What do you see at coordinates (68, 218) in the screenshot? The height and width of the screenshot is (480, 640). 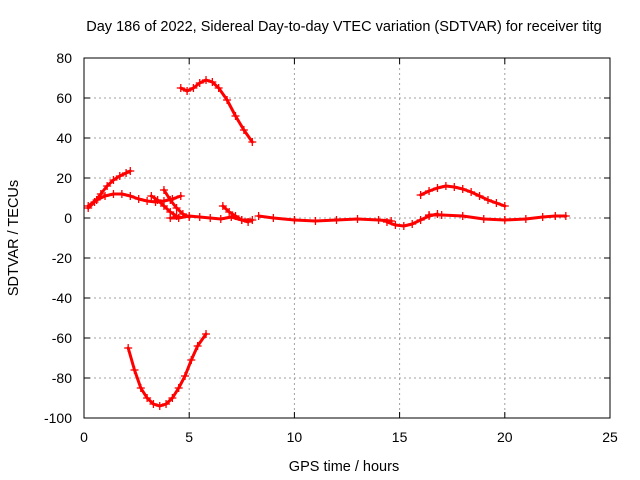 I see `y-tick-label: 0` at bounding box center [68, 218].